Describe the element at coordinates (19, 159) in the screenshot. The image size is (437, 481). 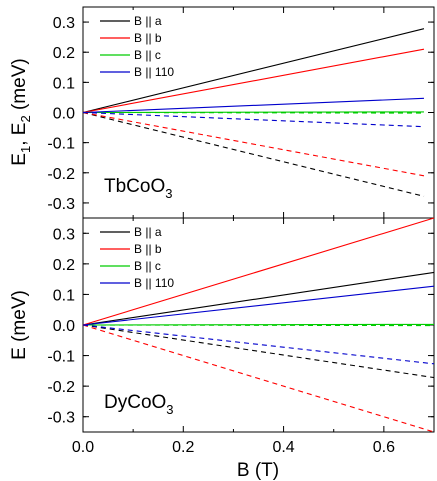
I see `y-axis-label-part: E` at that location.